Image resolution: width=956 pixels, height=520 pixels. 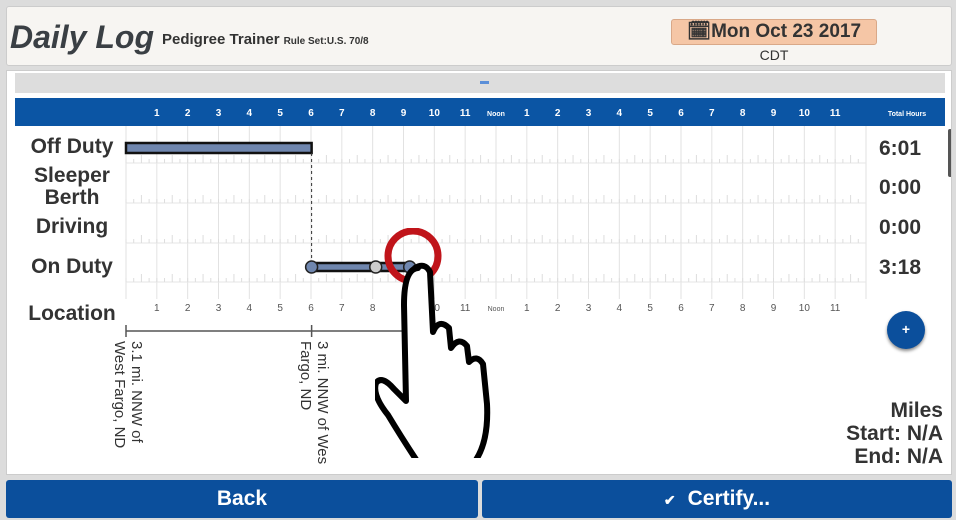 What do you see at coordinates (221, 39) in the screenshot?
I see `driver-label: Pedigree Trainer` at bounding box center [221, 39].